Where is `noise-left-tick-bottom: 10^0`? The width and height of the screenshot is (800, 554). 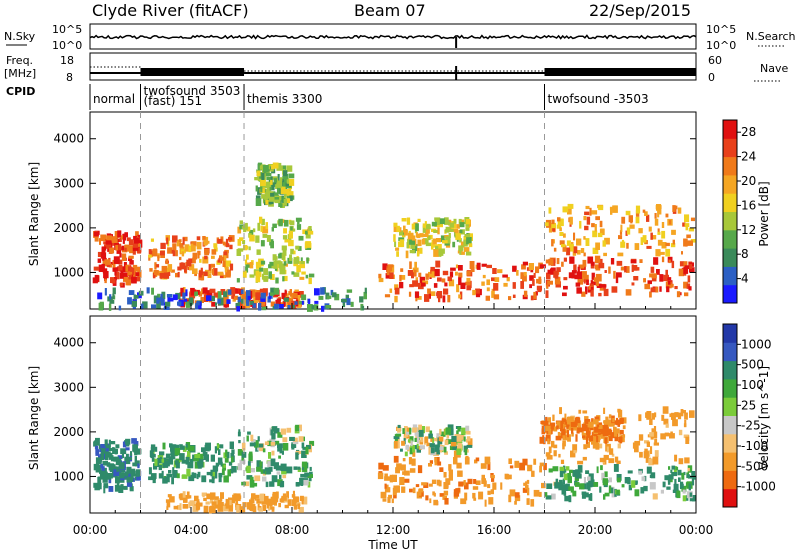
noise-left-tick-bottom: 10^0 is located at coordinates (67, 45).